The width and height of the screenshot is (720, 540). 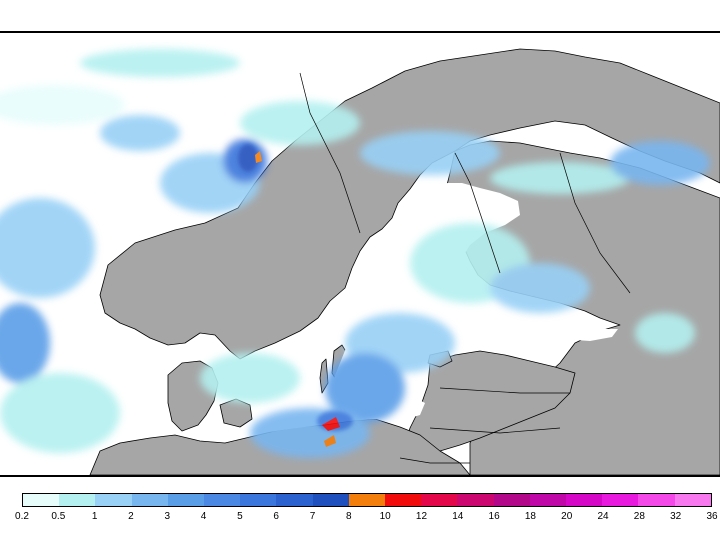 I want to click on legend-tick-label: 20, so click(x=567, y=516).